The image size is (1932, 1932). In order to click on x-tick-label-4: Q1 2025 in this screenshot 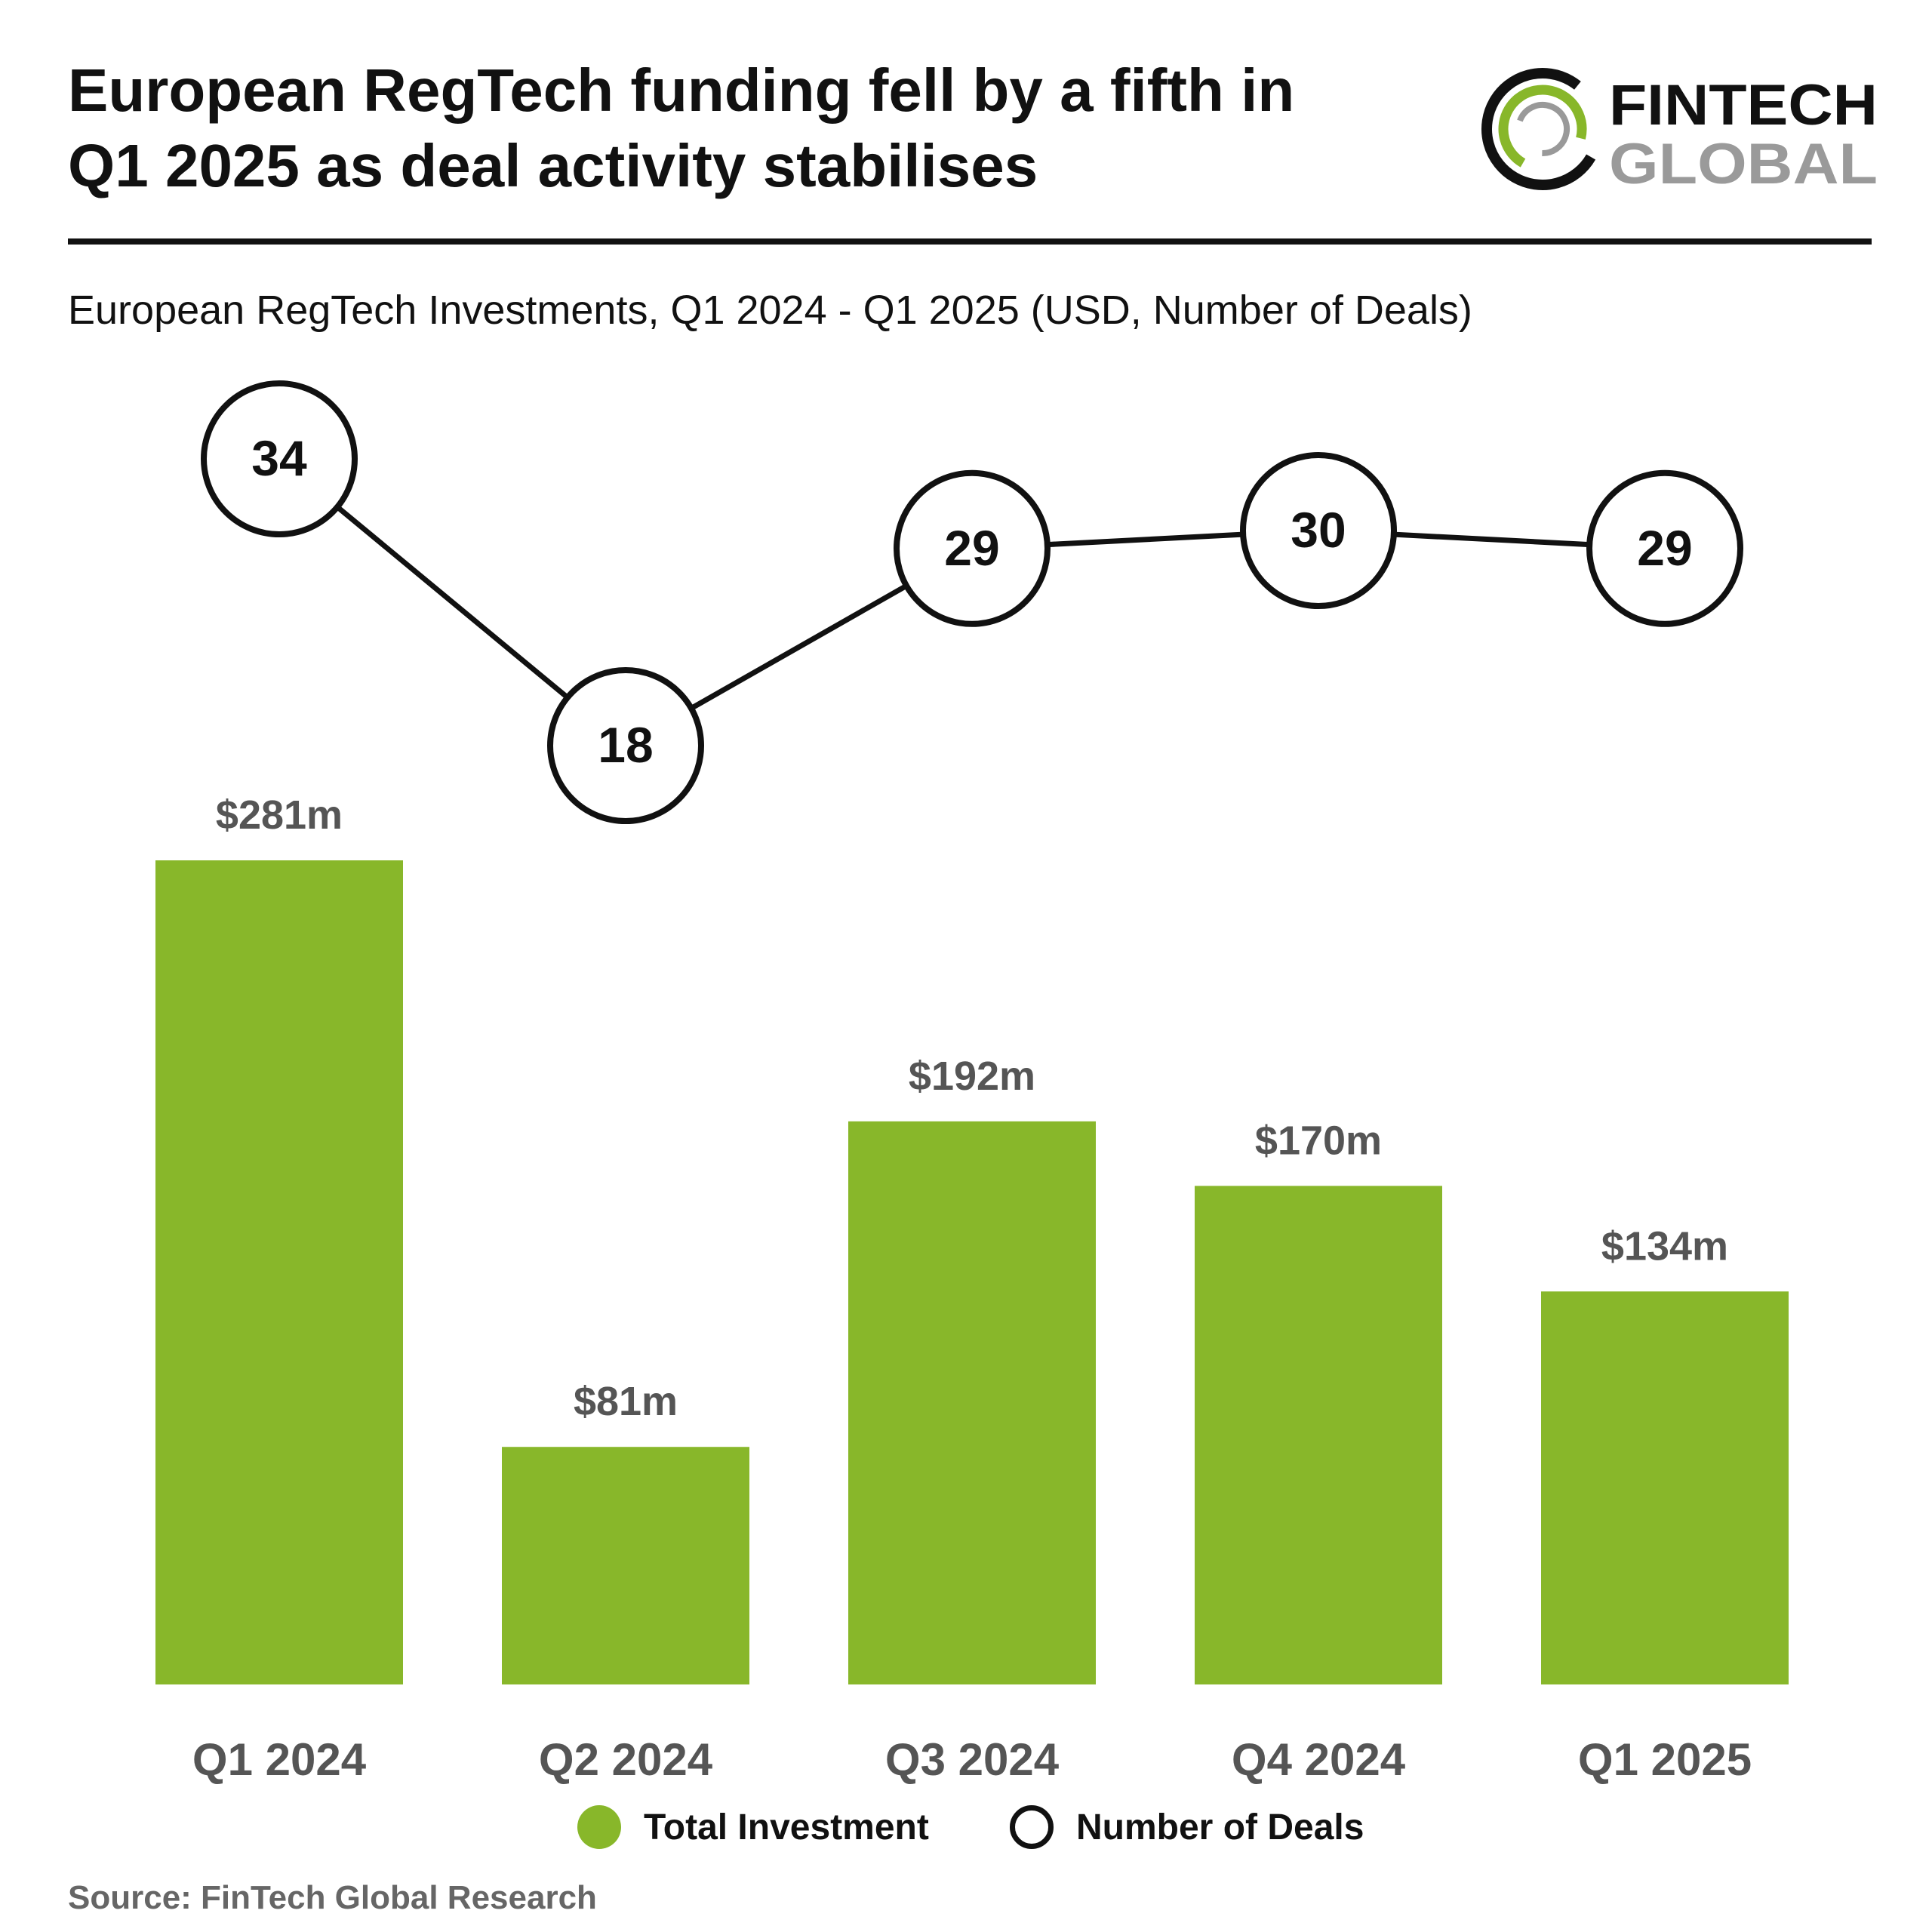, I will do `click(1665, 1759)`.